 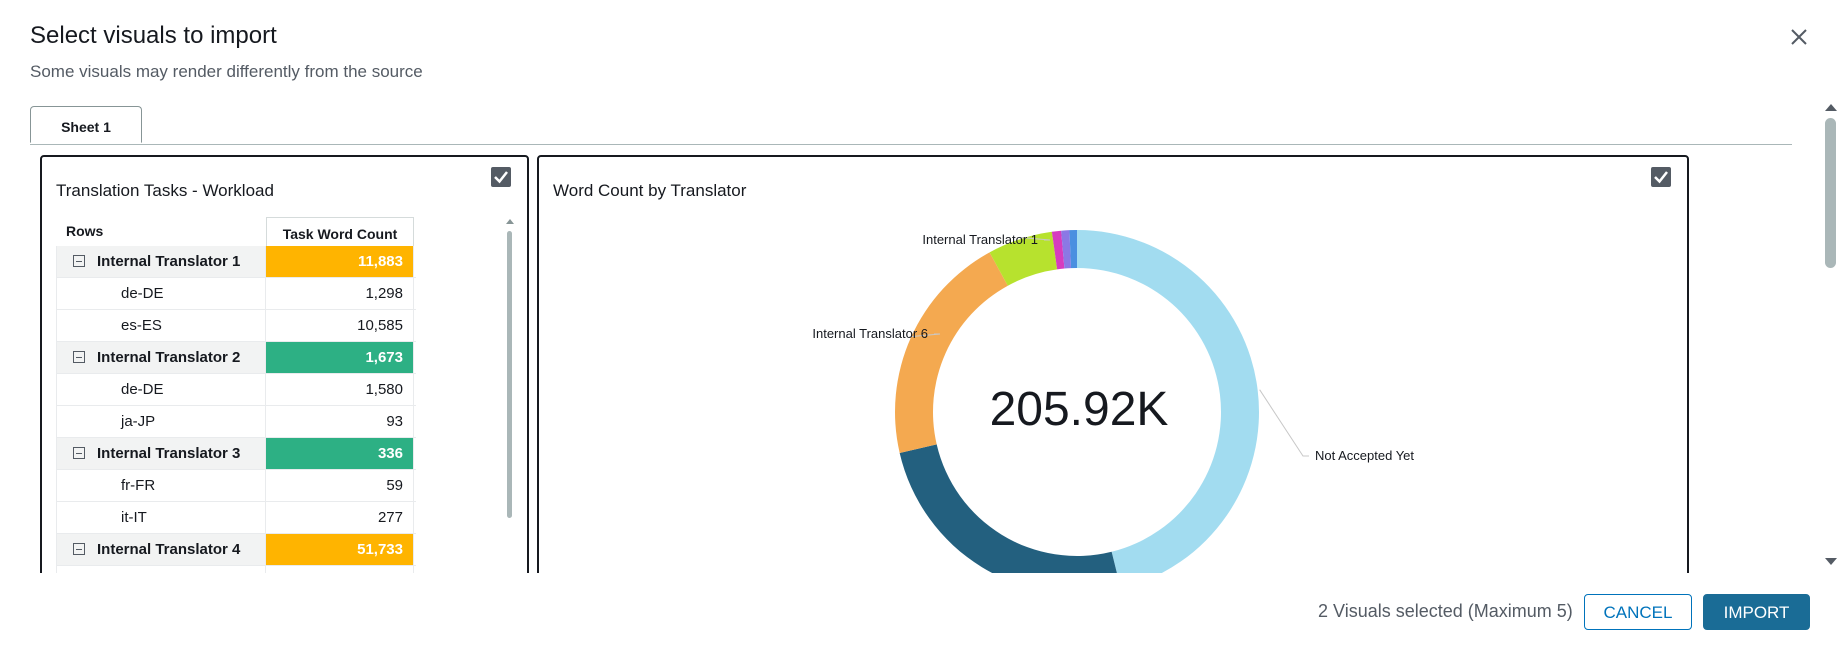 What do you see at coordinates (1756, 612) in the screenshot?
I see `import-button: IMPORT` at bounding box center [1756, 612].